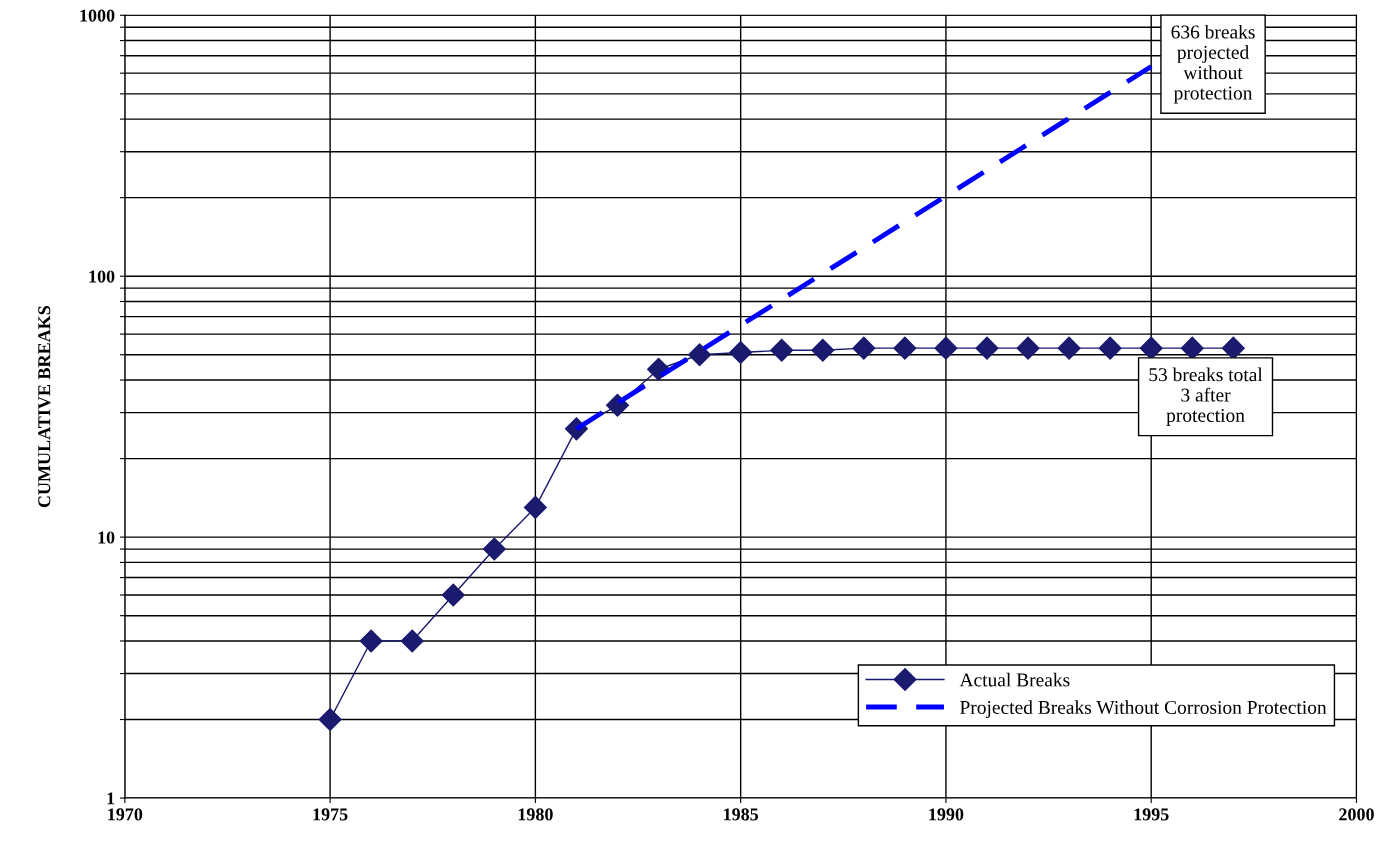 This screenshot has height=849, width=1387. Describe the element at coordinates (330, 814) in the screenshot. I see `x-tick-label: 1975` at that location.